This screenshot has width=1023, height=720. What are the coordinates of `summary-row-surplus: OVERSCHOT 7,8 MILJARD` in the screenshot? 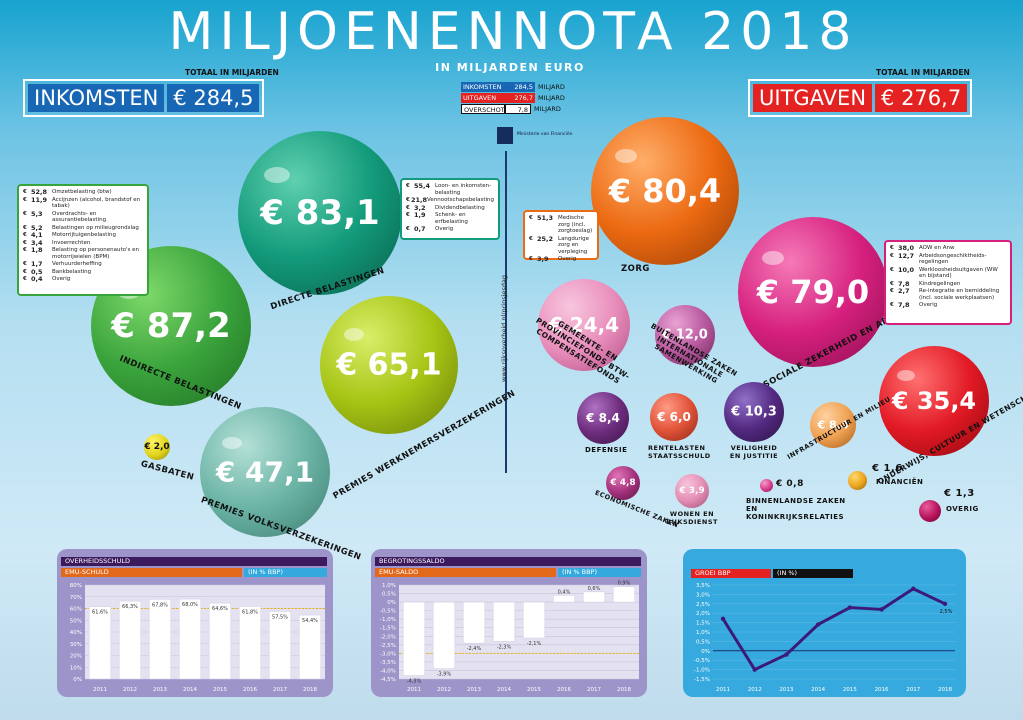 It's located at (513, 109).